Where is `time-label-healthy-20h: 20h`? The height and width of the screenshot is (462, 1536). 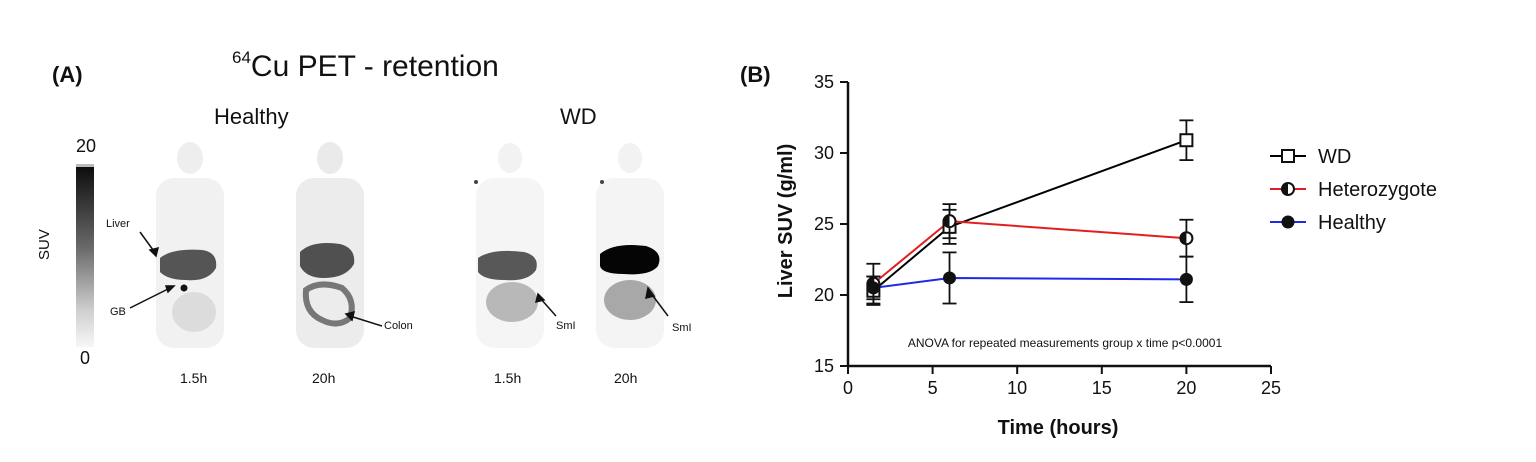
time-label-healthy-20h: 20h is located at coordinates (324, 378).